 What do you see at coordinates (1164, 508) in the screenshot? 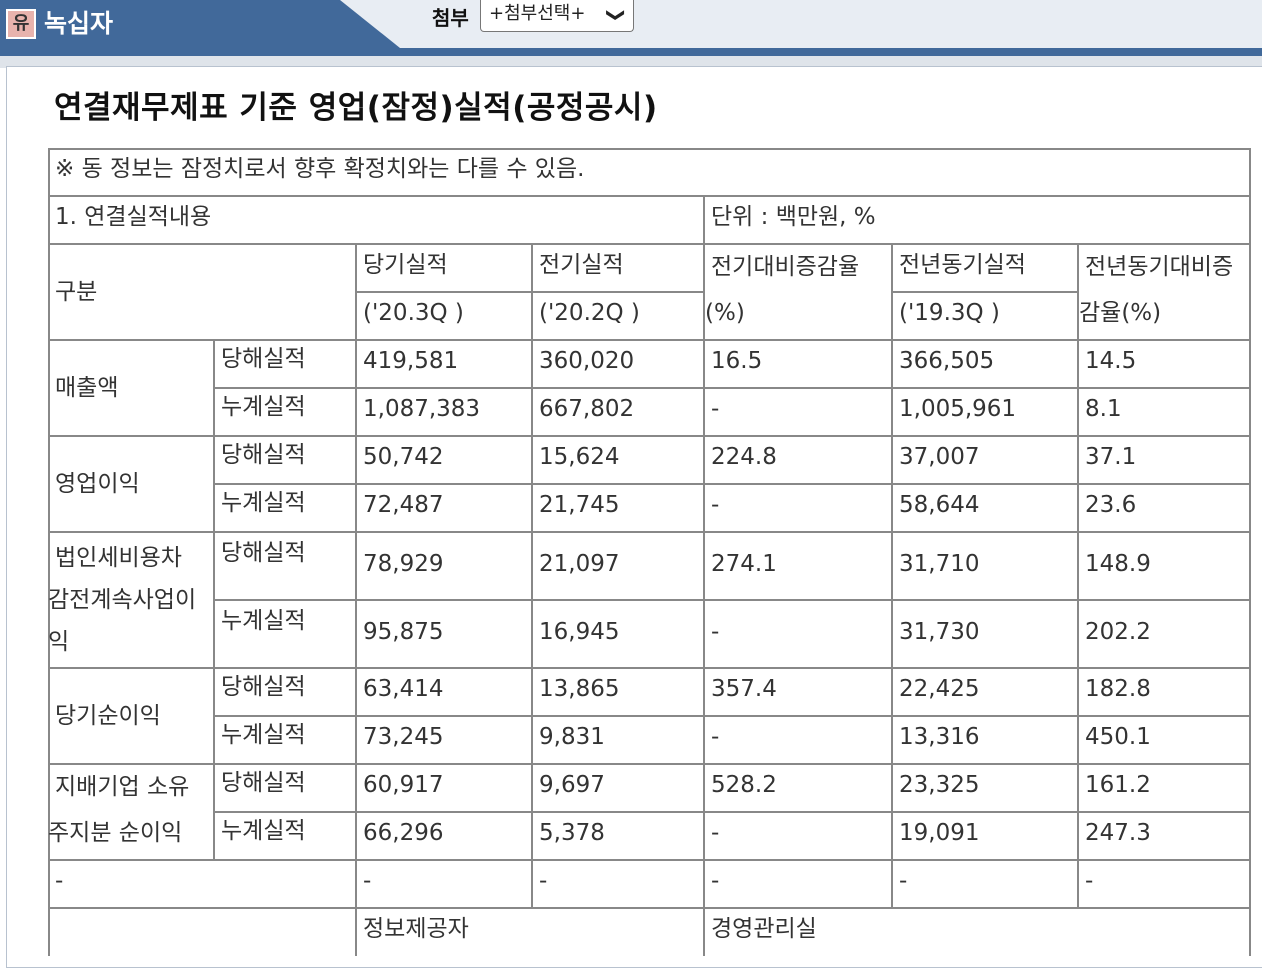
I see `table-cell-yoy-change: 23.6` at bounding box center [1164, 508].